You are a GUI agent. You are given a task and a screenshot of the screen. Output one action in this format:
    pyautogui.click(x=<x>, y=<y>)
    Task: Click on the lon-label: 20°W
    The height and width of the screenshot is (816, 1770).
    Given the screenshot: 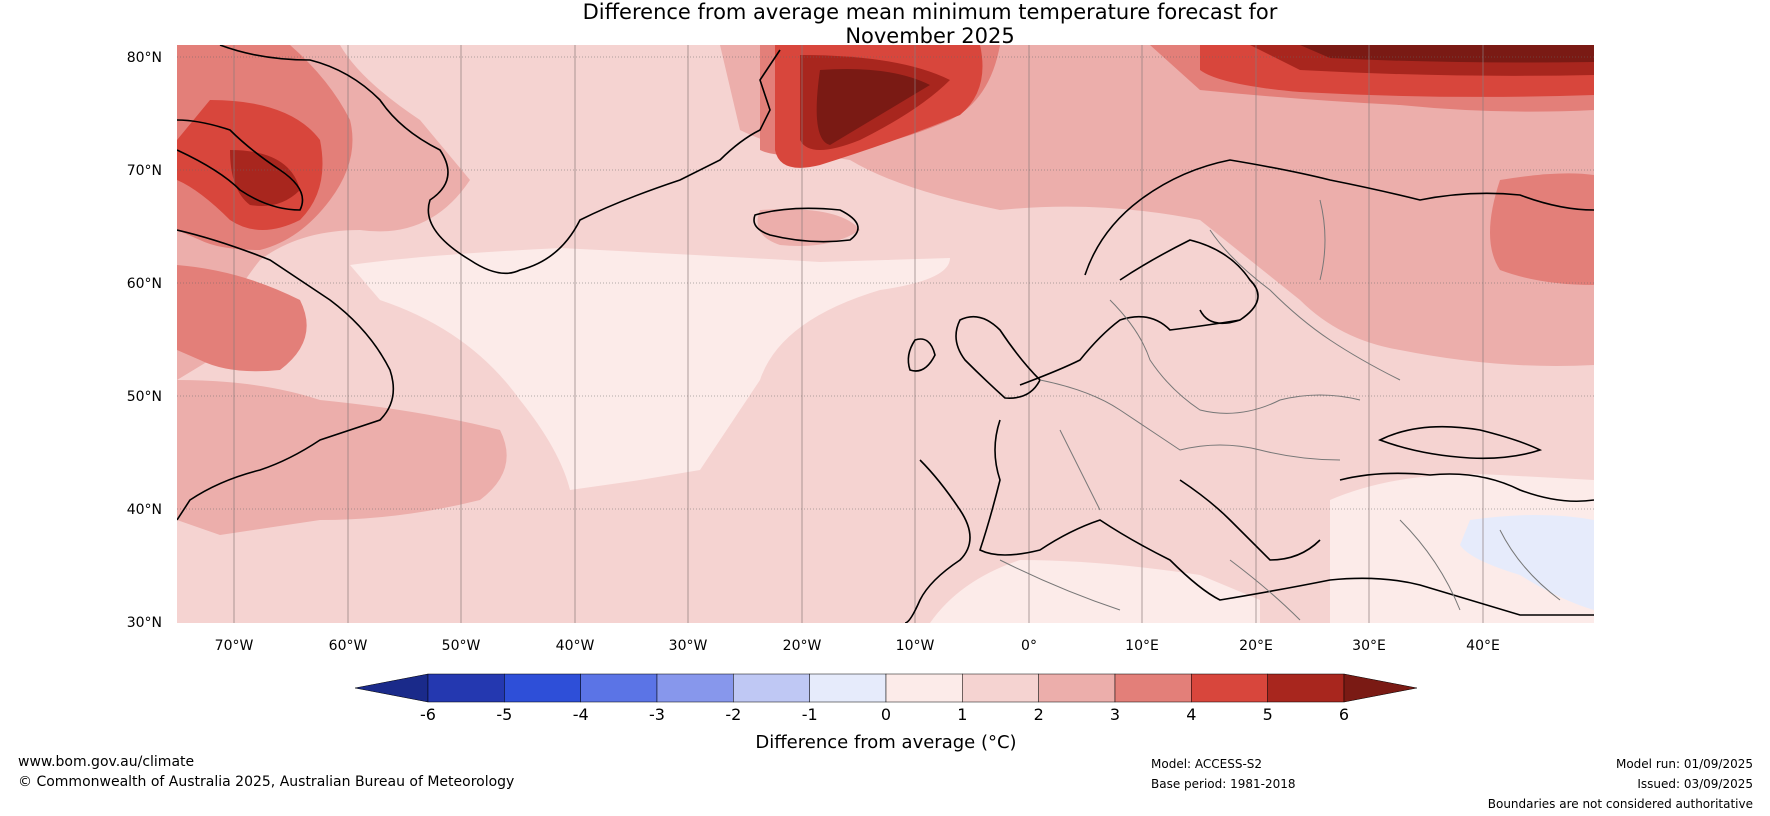 What is the action you would take?
    pyautogui.click(x=802, y=646)
    